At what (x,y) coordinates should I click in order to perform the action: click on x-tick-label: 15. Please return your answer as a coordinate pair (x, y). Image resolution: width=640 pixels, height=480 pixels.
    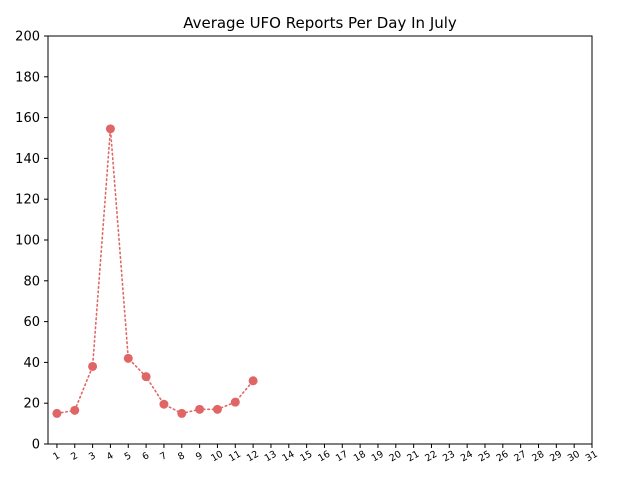
    Looking at the image, I should click on (306, 457).